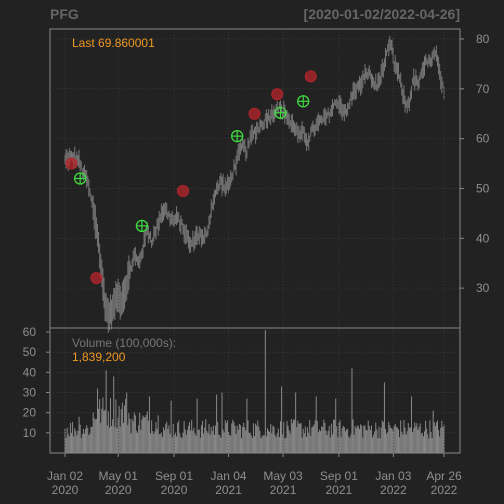  What do you see at coordinates (283, 476) in the screenshot?
I see `x-tick-label: May 03` at bounding box center [283, 476].